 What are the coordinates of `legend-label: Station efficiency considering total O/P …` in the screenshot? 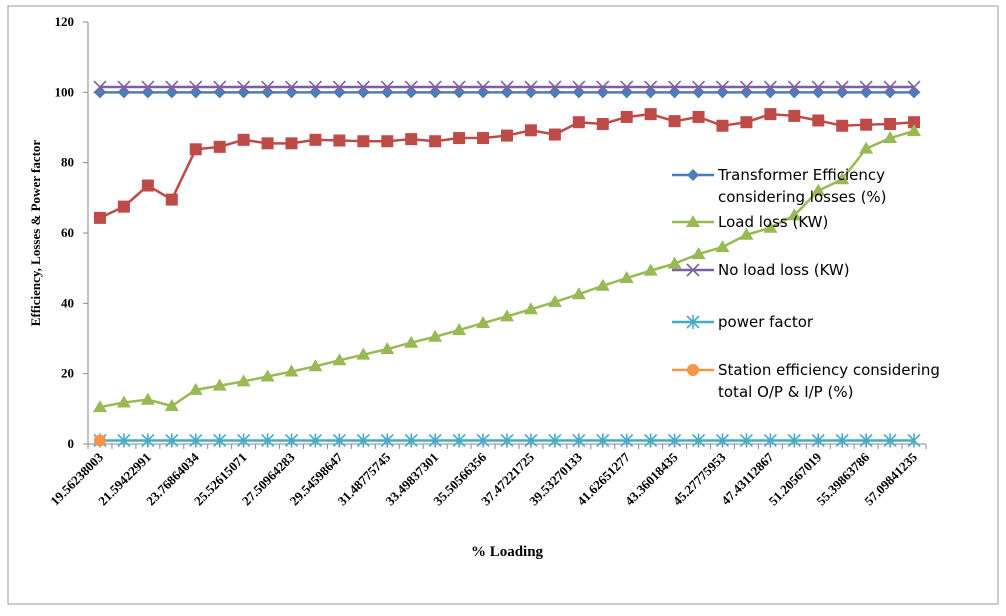 It's located at (829, 381).